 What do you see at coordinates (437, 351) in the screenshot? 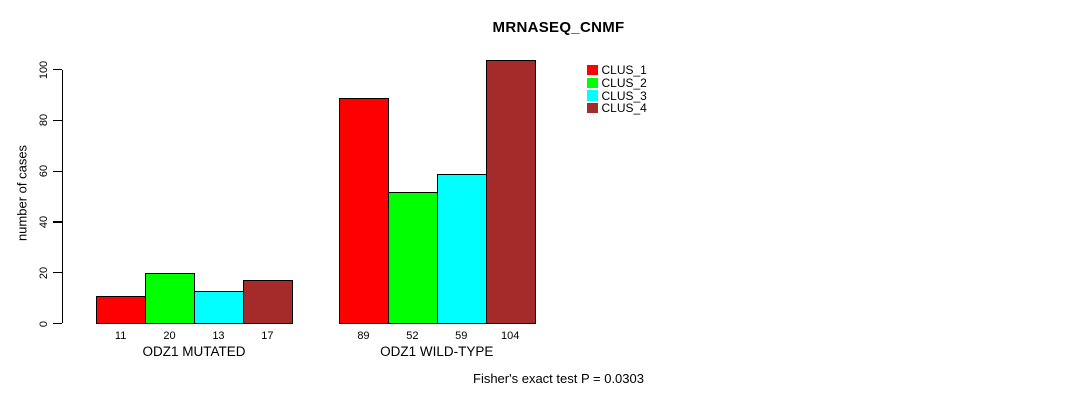
I see `x-axis-group-label: ODZ1 WILD-TYPE` at bounding box center [437, 351].